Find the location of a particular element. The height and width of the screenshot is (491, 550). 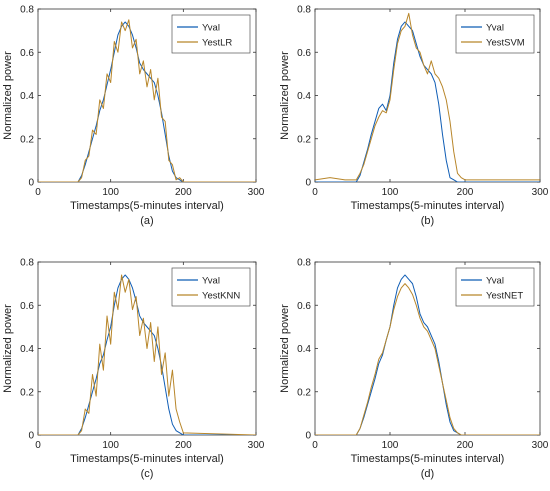

series-line-yestlr is located at coordinates (147, 100).